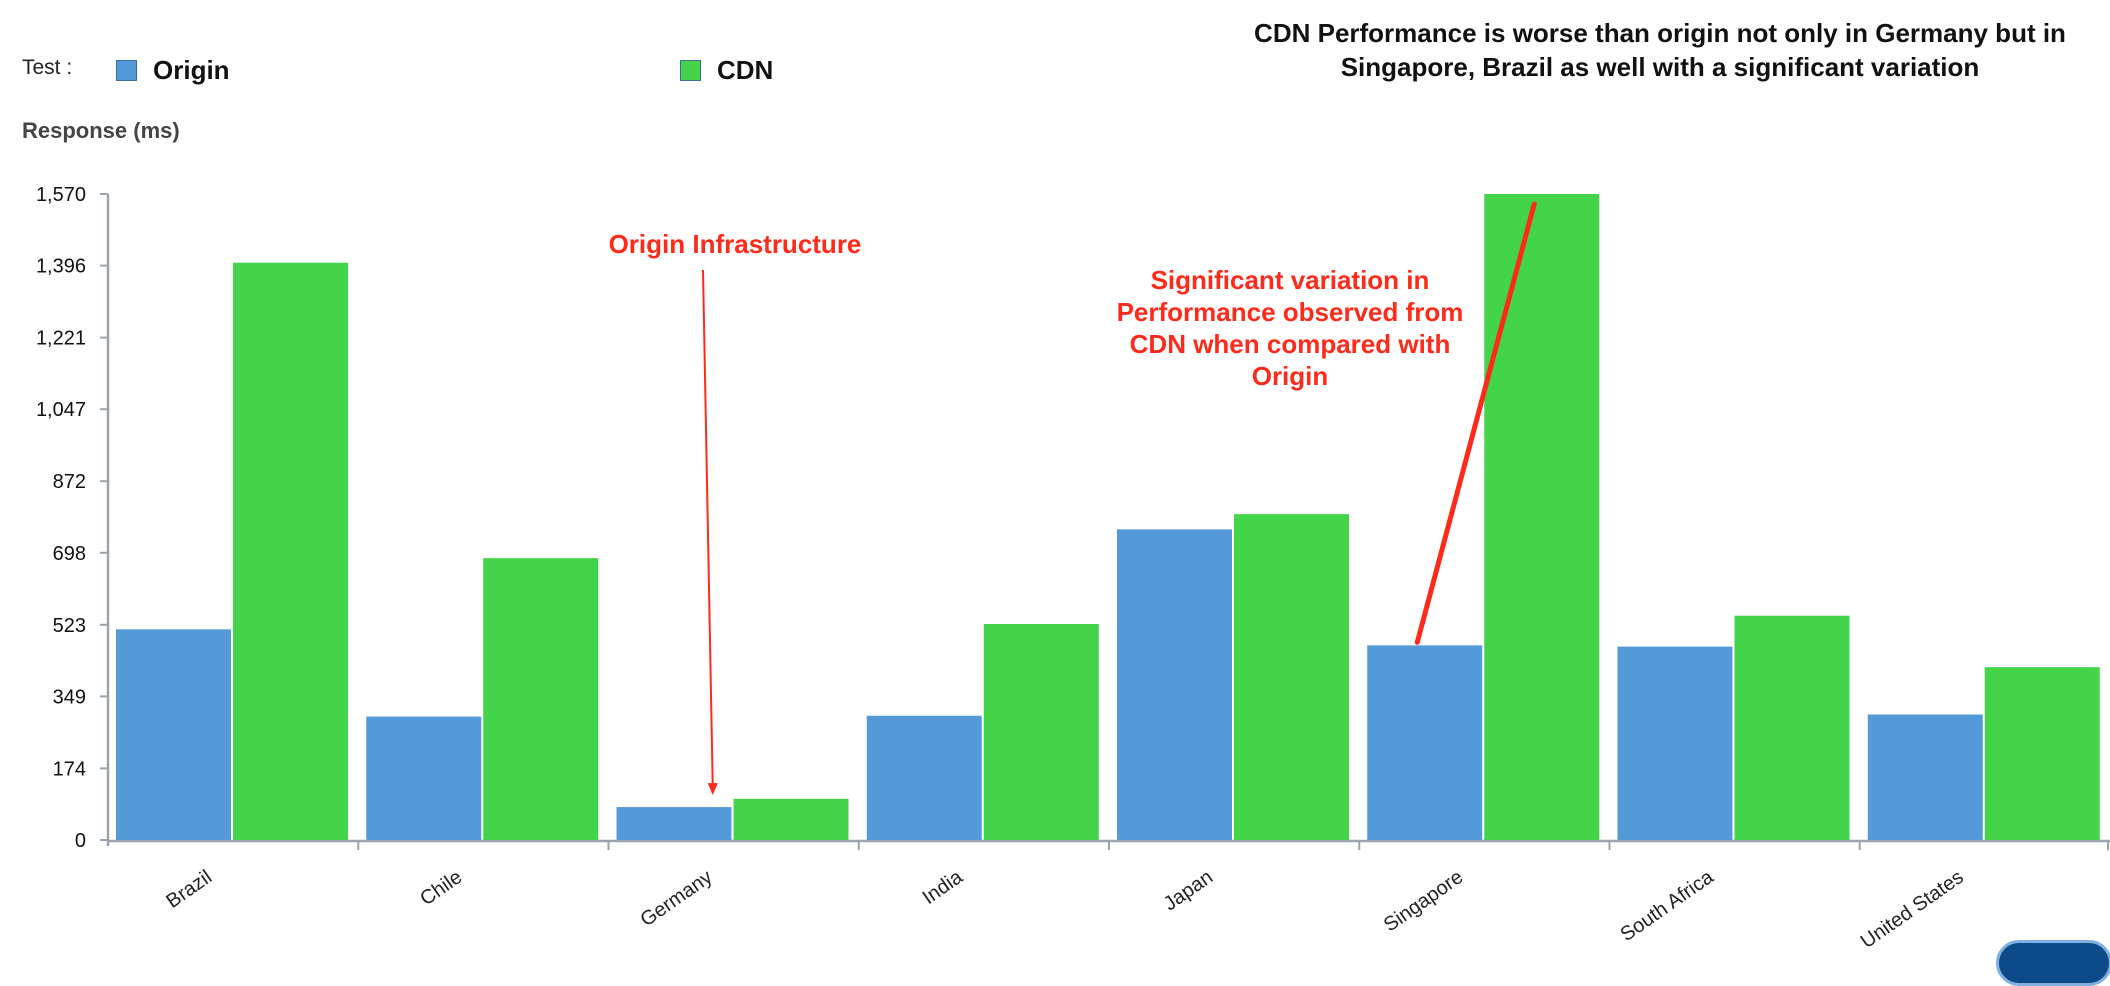  What do you see at coordinates (676, 898) in the screenshot?
I see `x-tick-label: Germany` at bounding box center [676, 898].